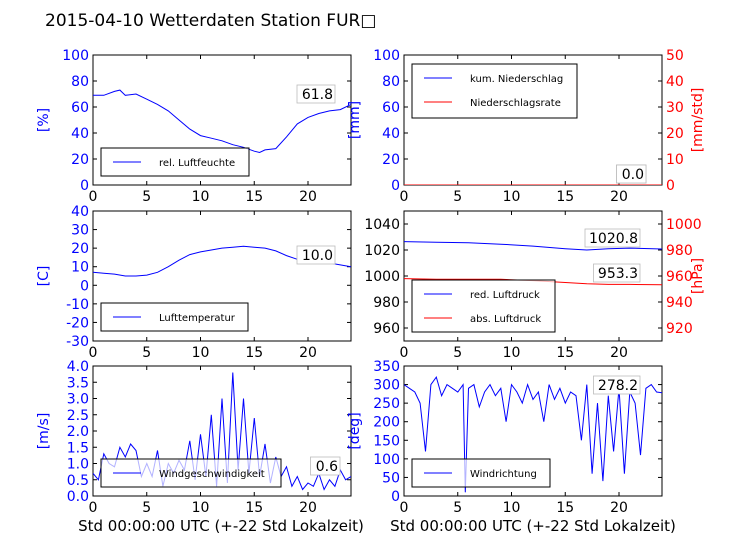 The image size is (736, 552). What do you see at coordinates (327, 467) in the screenshot?
I see `value-annotation: 0.6` at bounding box center [327, 467].